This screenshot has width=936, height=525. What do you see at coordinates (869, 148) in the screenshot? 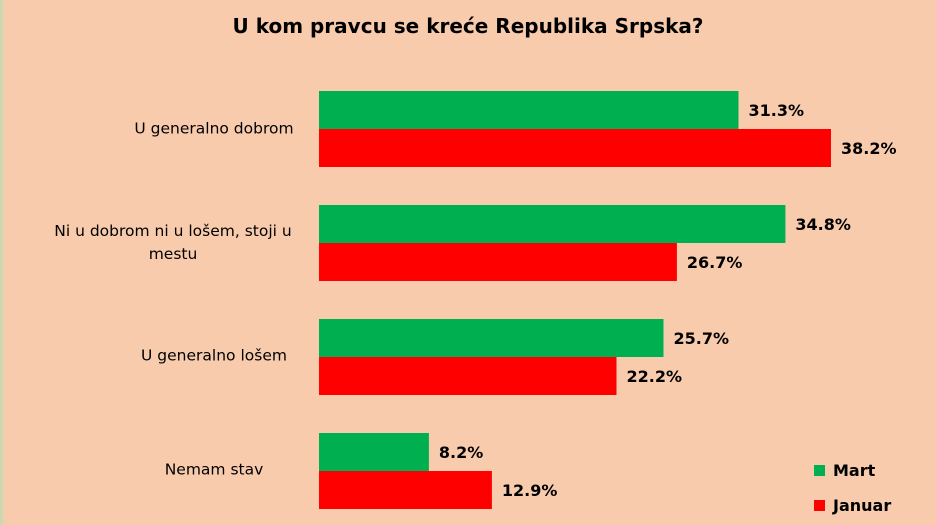
I see `data-label-januar-0: 38.2%` at bounding box center [869, 148].